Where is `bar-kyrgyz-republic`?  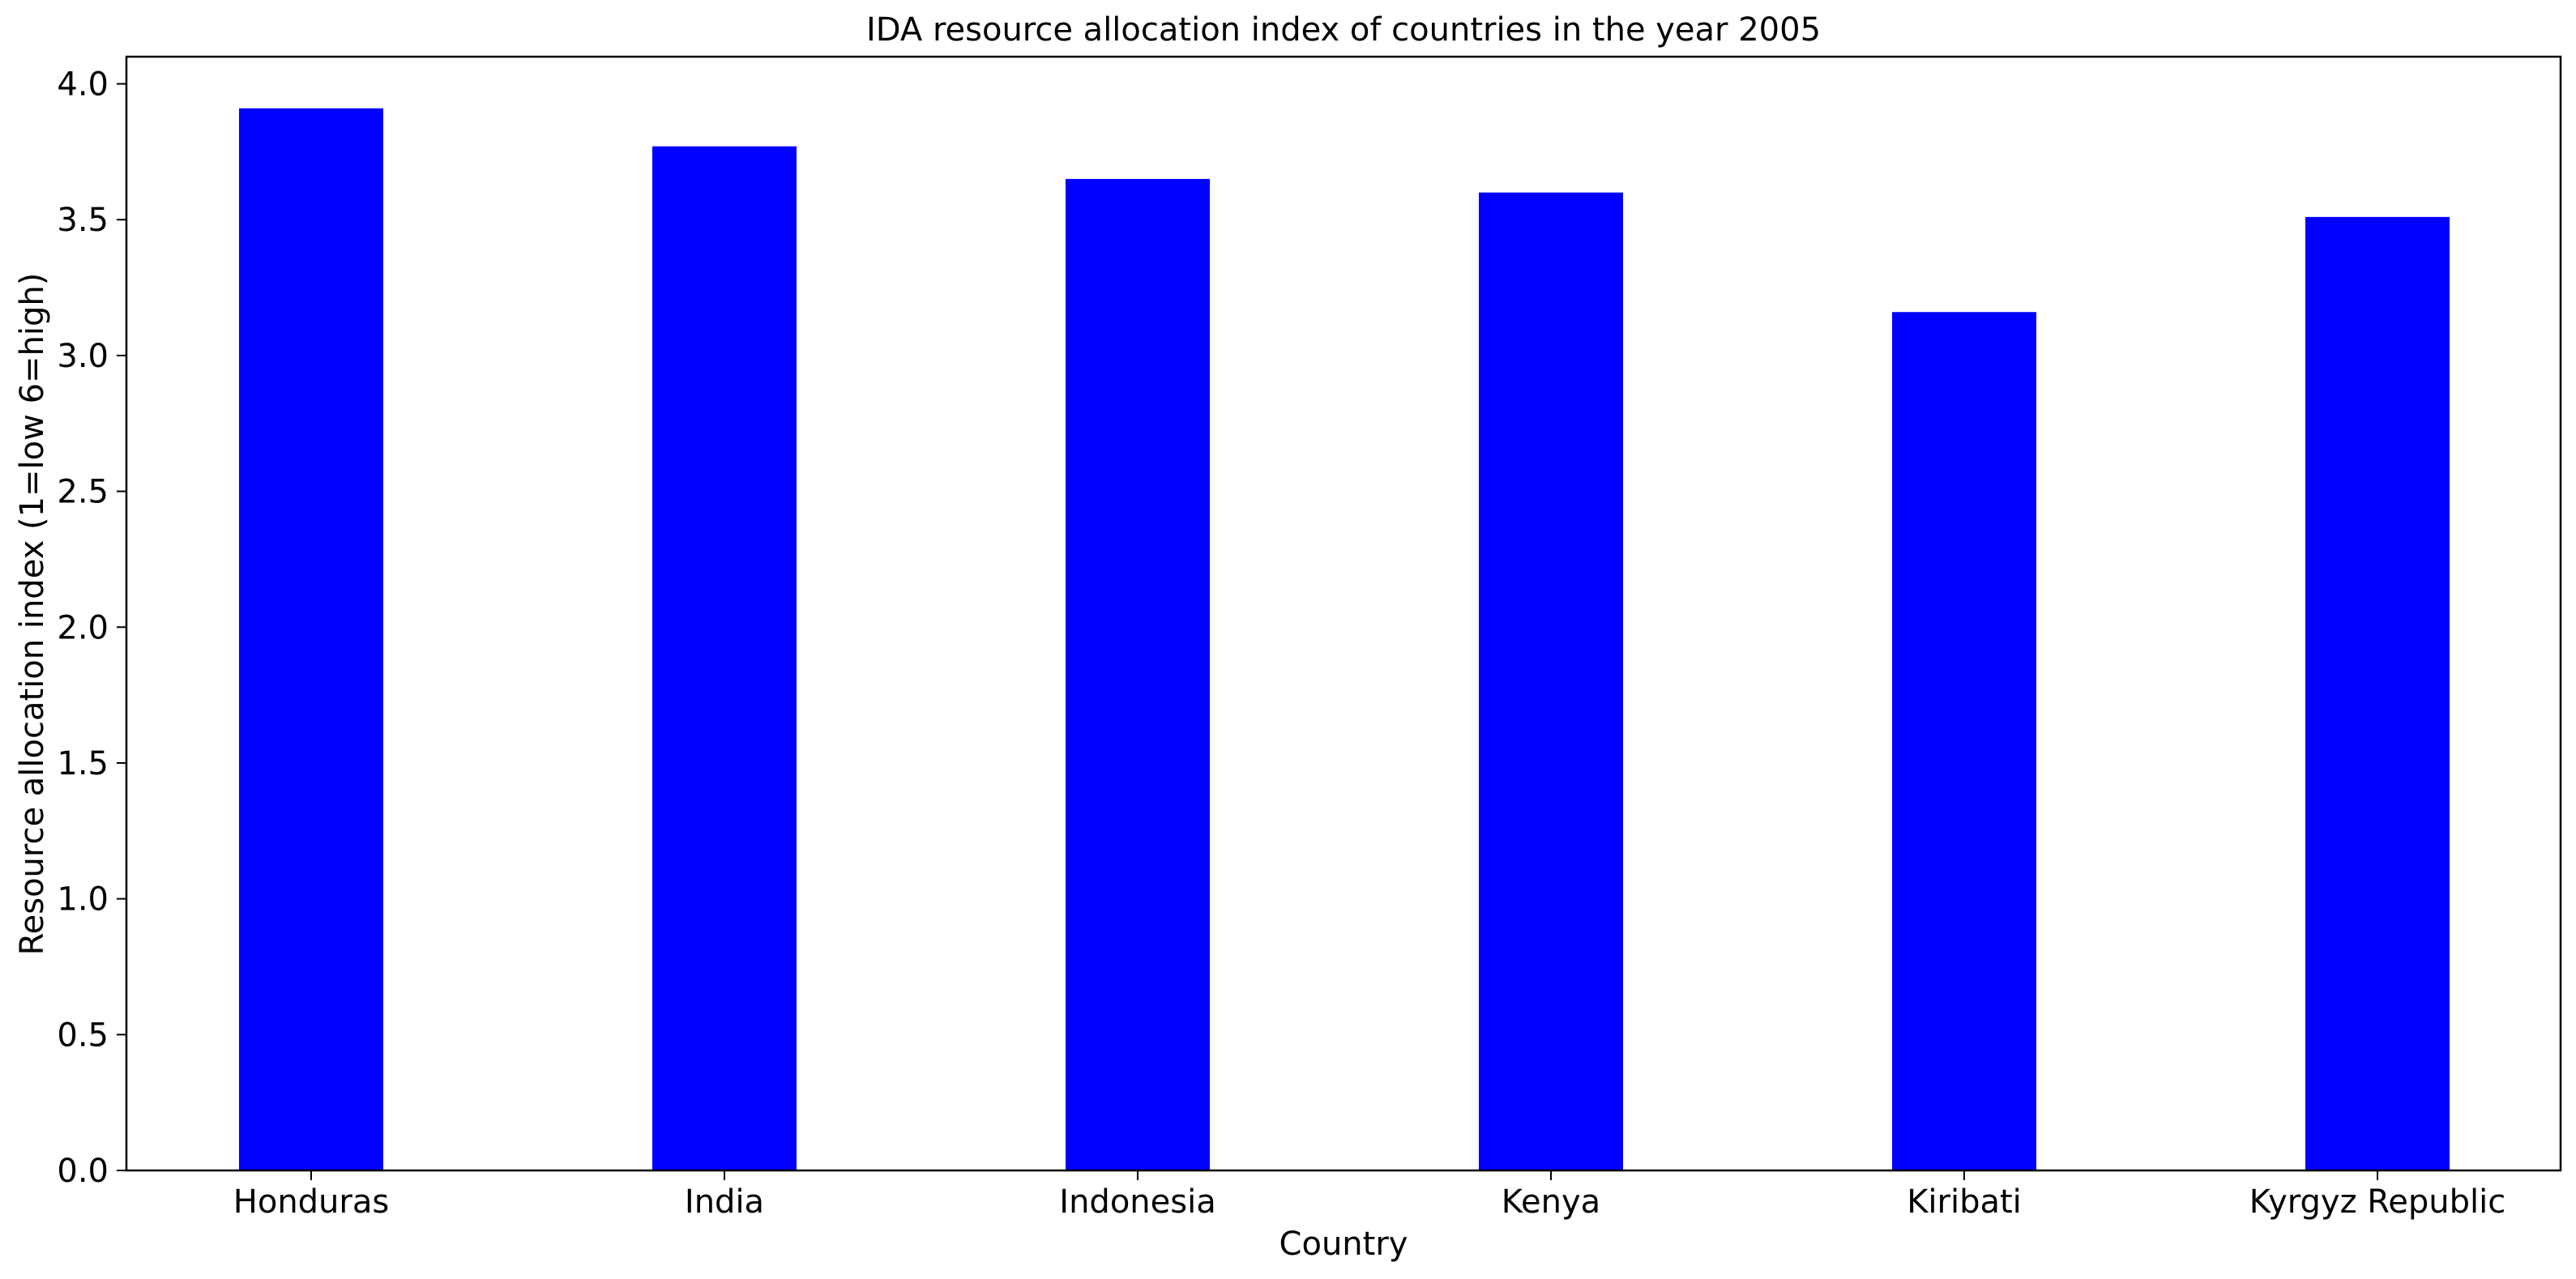
bar-kyrgyz-republic is located at coordinates (2377, 693).